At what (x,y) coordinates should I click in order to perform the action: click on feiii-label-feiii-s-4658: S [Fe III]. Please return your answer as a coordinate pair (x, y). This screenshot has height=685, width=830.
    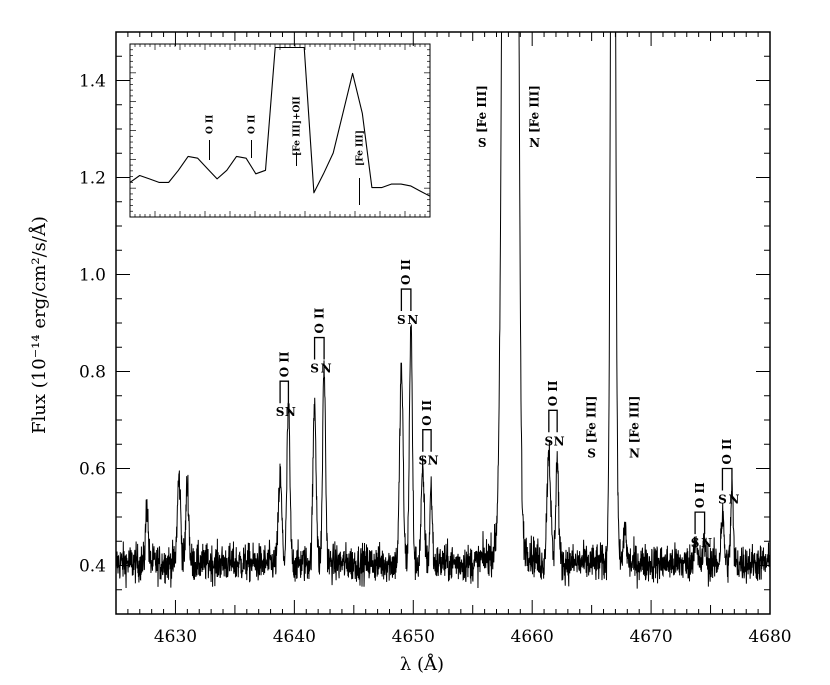
    Looking at the image, I should click on (482, 117).